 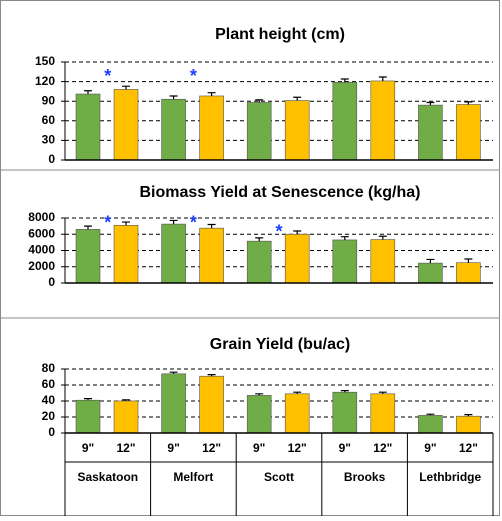 I want to click on group-label: Brooks, so click(x=365, y=477).